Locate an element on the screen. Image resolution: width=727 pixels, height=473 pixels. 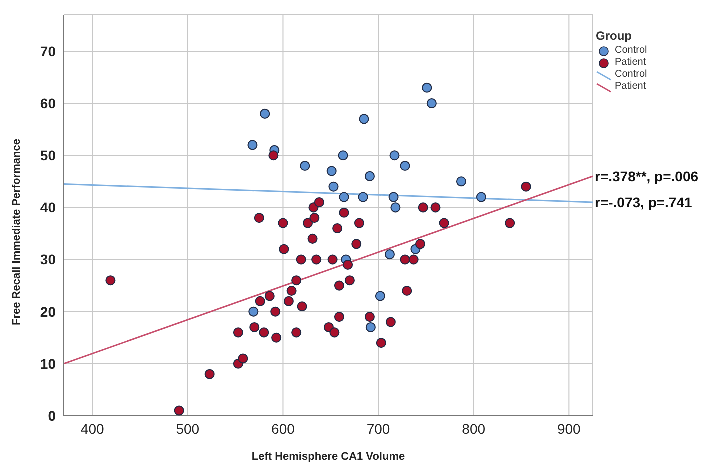
x-axis-title: Left Hemisphere CA1 Volume is located at coordinates (329, 457).